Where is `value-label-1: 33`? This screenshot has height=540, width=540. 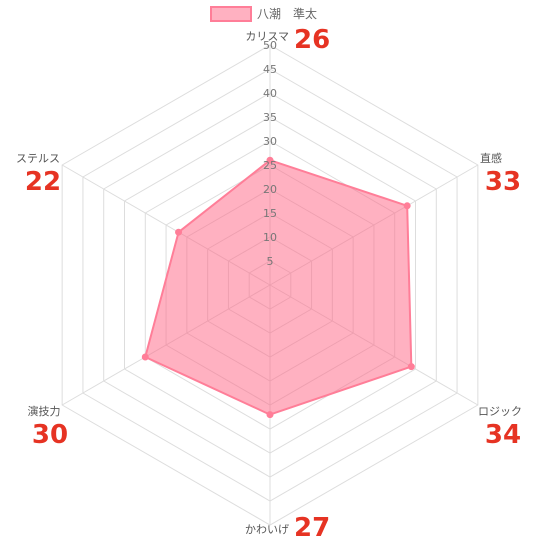
value-label-1: 33 is located at coordinates (503, 182).